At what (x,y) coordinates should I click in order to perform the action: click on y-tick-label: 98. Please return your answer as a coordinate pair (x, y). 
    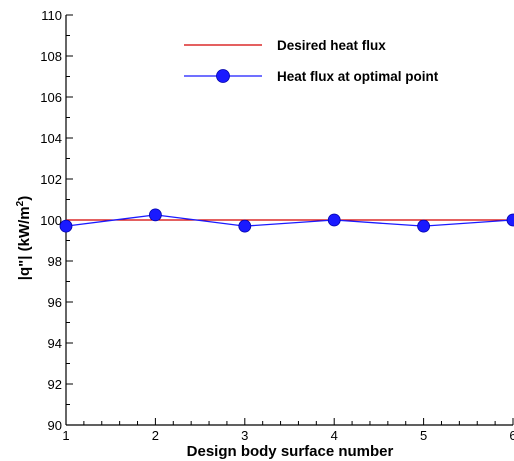
    Looking at the image, I should click on (55, 261).